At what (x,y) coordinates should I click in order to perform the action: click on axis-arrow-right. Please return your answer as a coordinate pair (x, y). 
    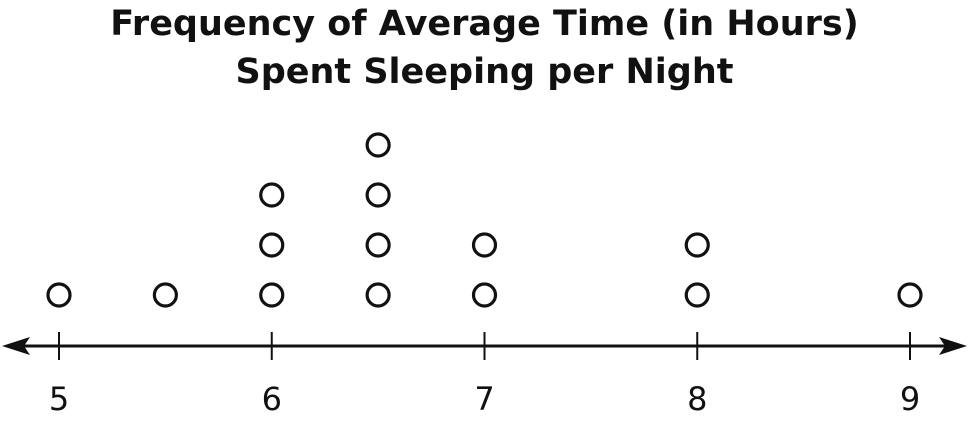
    Looking at the image, I should click on (953, 346).